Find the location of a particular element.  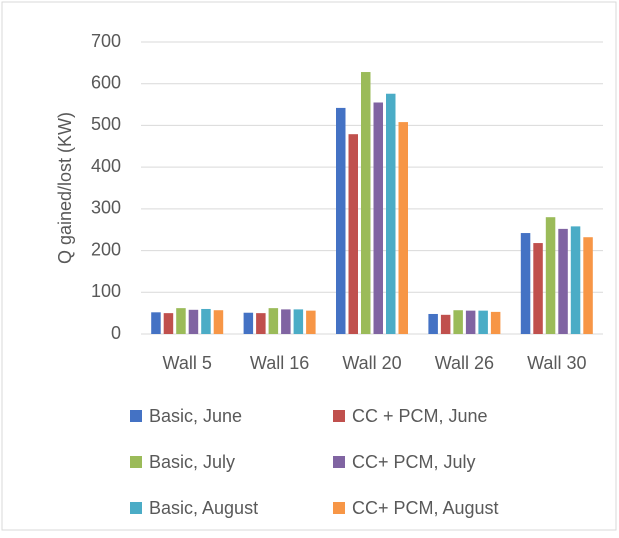

legend-label: CC + PCM, June is located at coordinates (420, 416).